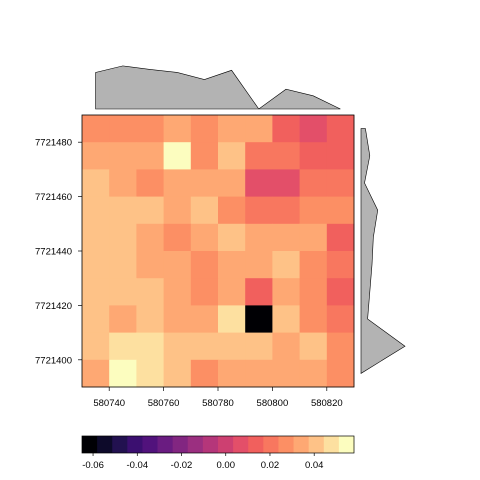 Image resolution: width=480 pixels, height=480 pixels. I want to click on y-tick-label: 7721400, so click(53, 360).